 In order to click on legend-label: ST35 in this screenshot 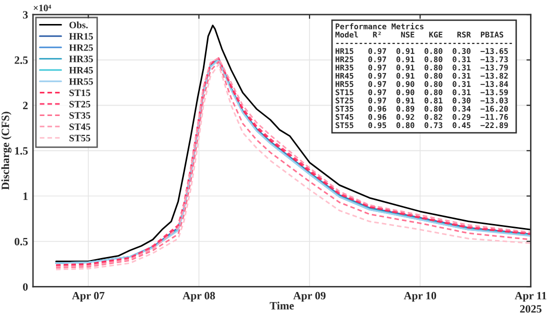, I will do `click(79, 115)`.